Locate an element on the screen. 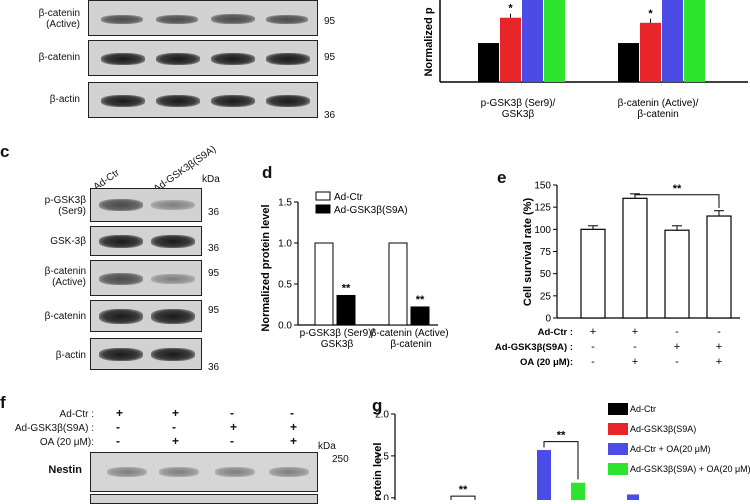 The width and height of the screenshot is (750, 504). top-chart-annot-1: * is located at coordinates (650, 14).